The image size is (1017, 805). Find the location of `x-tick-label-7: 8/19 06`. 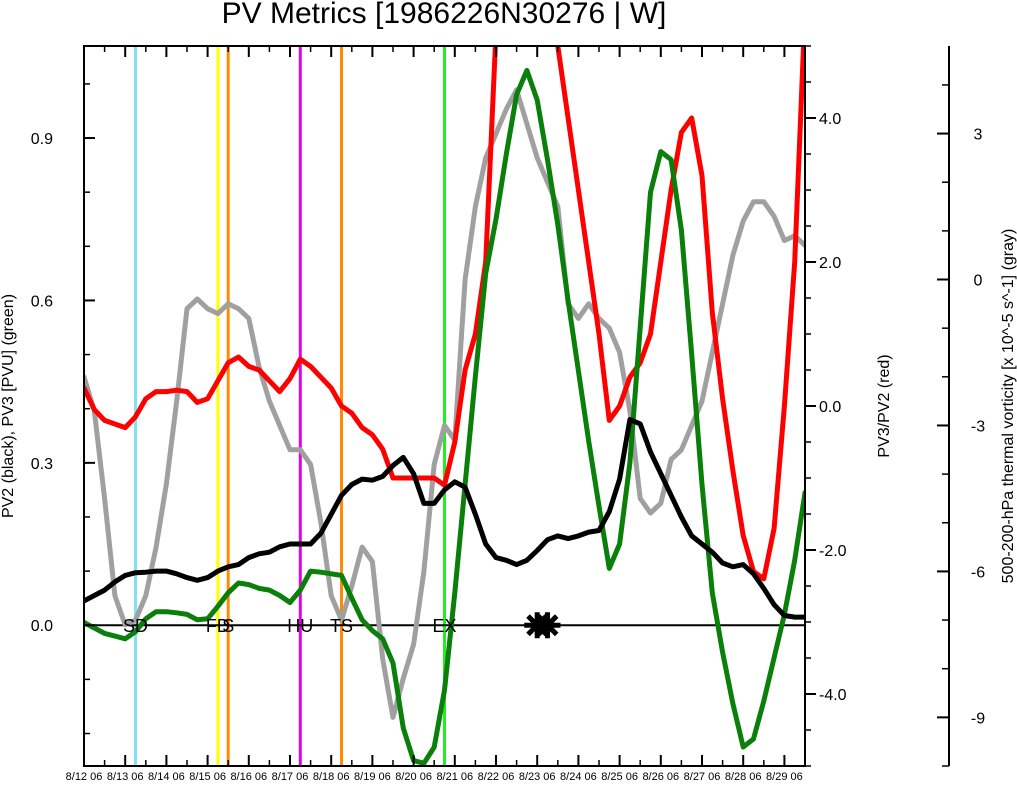

x-tick-label-7: 8/19 06 is located at coordinates (372, 777).